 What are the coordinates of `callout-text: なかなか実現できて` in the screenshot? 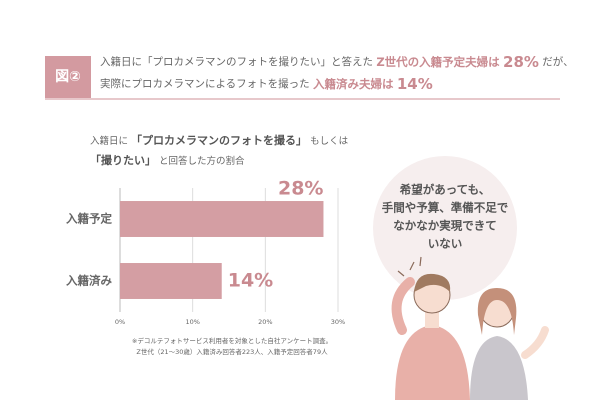 It's located at (445, 226).